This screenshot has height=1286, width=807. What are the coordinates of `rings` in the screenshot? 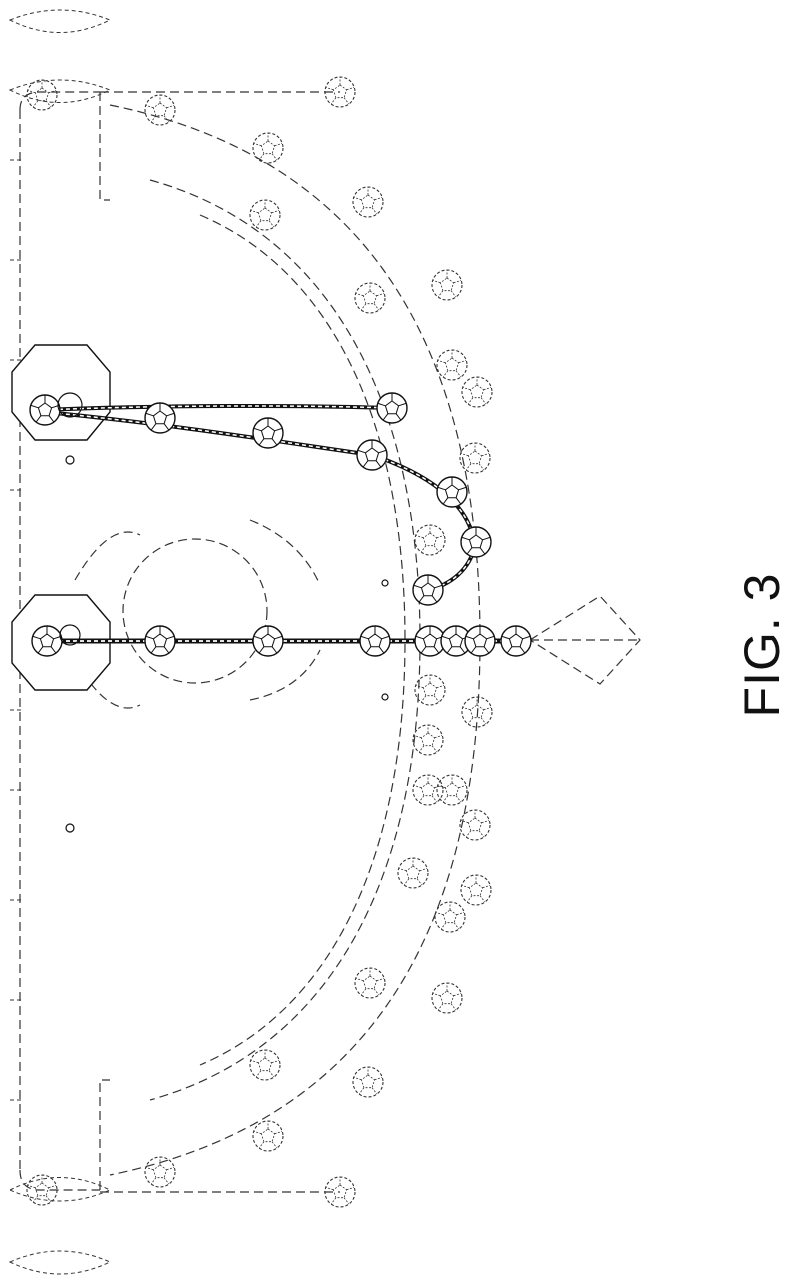 It's located at (223, 612).